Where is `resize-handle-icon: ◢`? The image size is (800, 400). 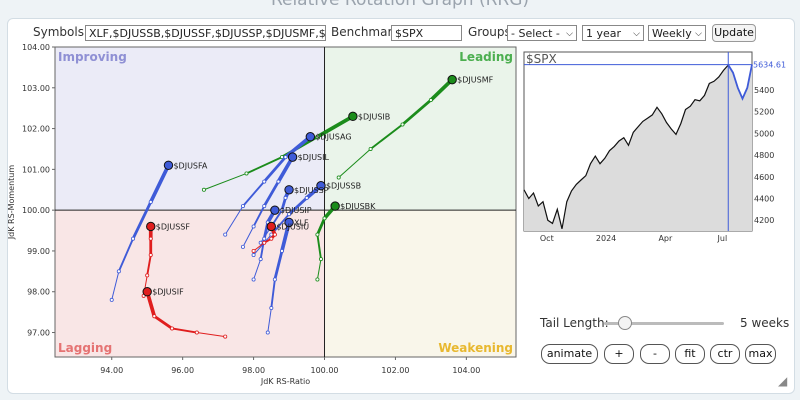 resize-handle-icon: ◢ is located at coordinates (783, 381).